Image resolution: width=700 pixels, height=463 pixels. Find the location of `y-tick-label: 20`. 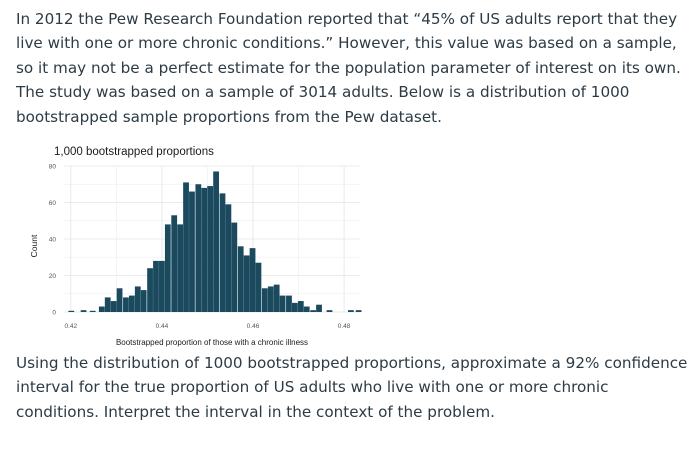

y-tick-label: 20 is located at coordinates (53, 276).